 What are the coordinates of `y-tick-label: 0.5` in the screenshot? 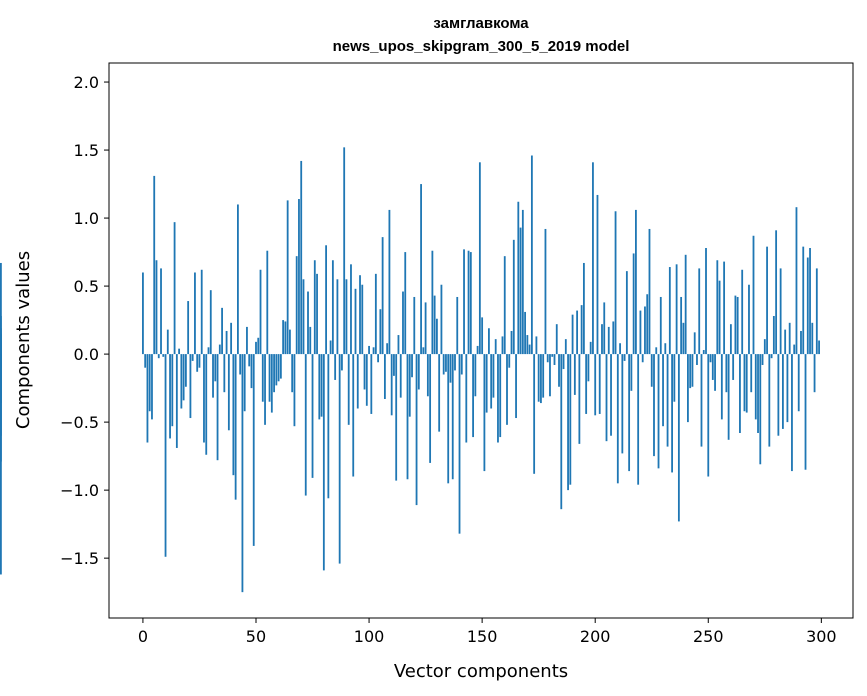 It's located at (86, 286).